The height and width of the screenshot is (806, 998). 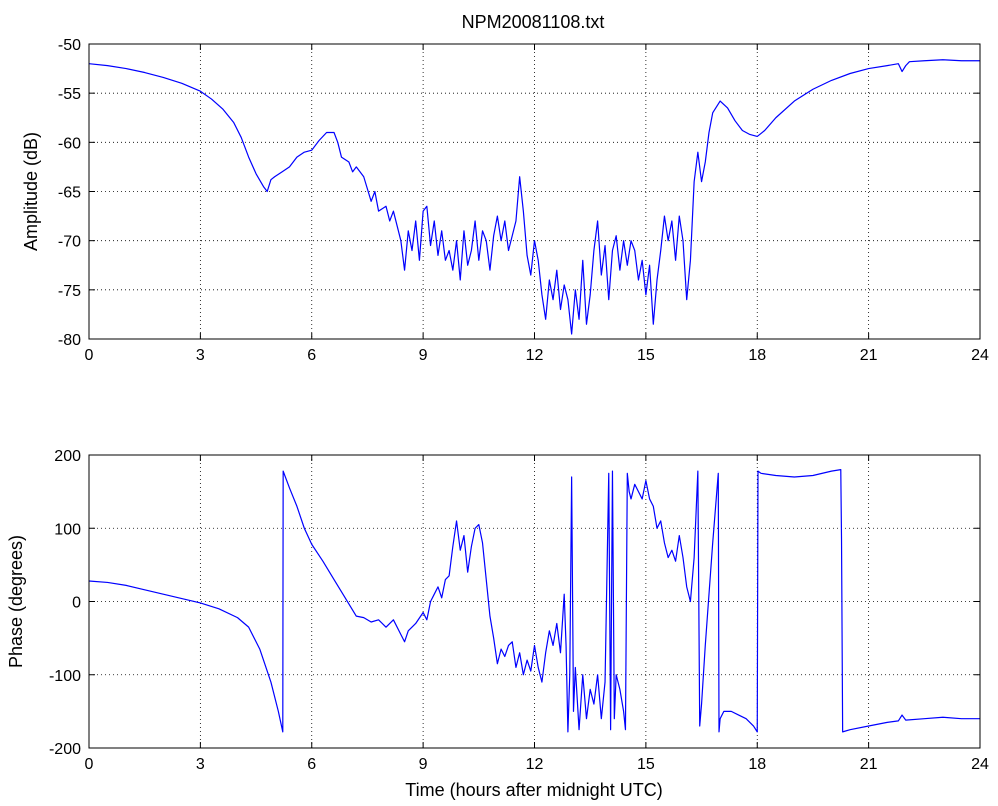 I want to click on phase-ytick-label: -200, so click(x=65, y=749).